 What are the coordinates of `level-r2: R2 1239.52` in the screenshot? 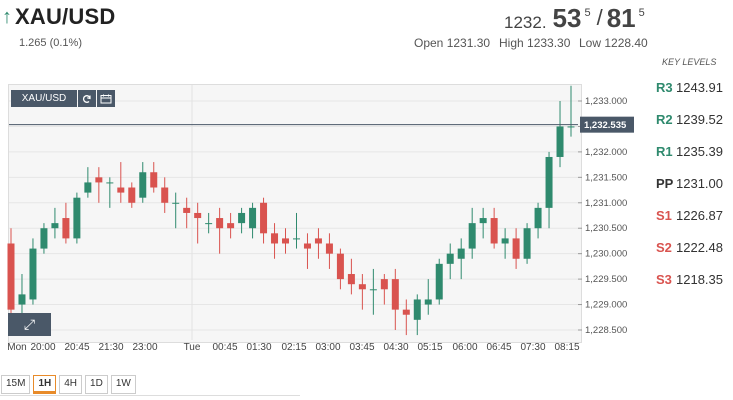 It's located at (694, 119).